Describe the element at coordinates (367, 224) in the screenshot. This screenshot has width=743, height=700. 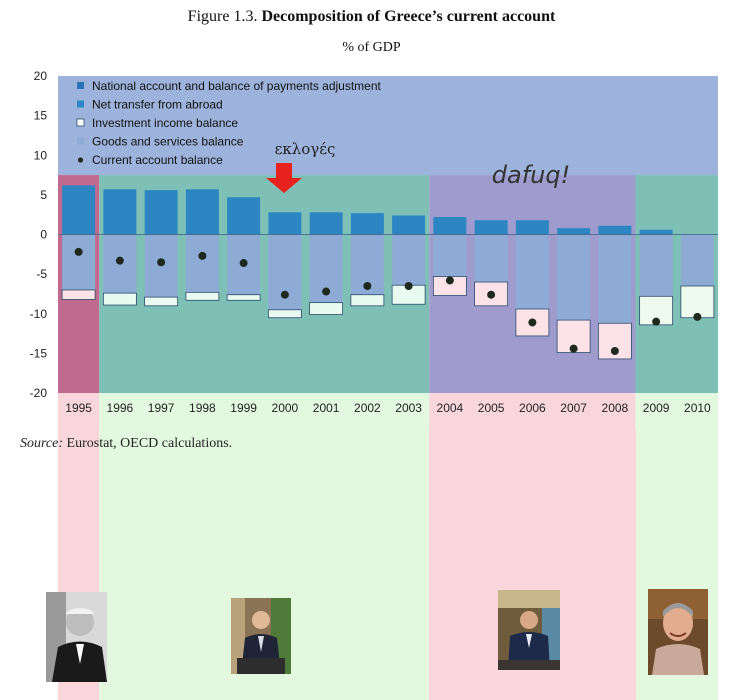
I see `bar-net-transfer-2002` at that location.